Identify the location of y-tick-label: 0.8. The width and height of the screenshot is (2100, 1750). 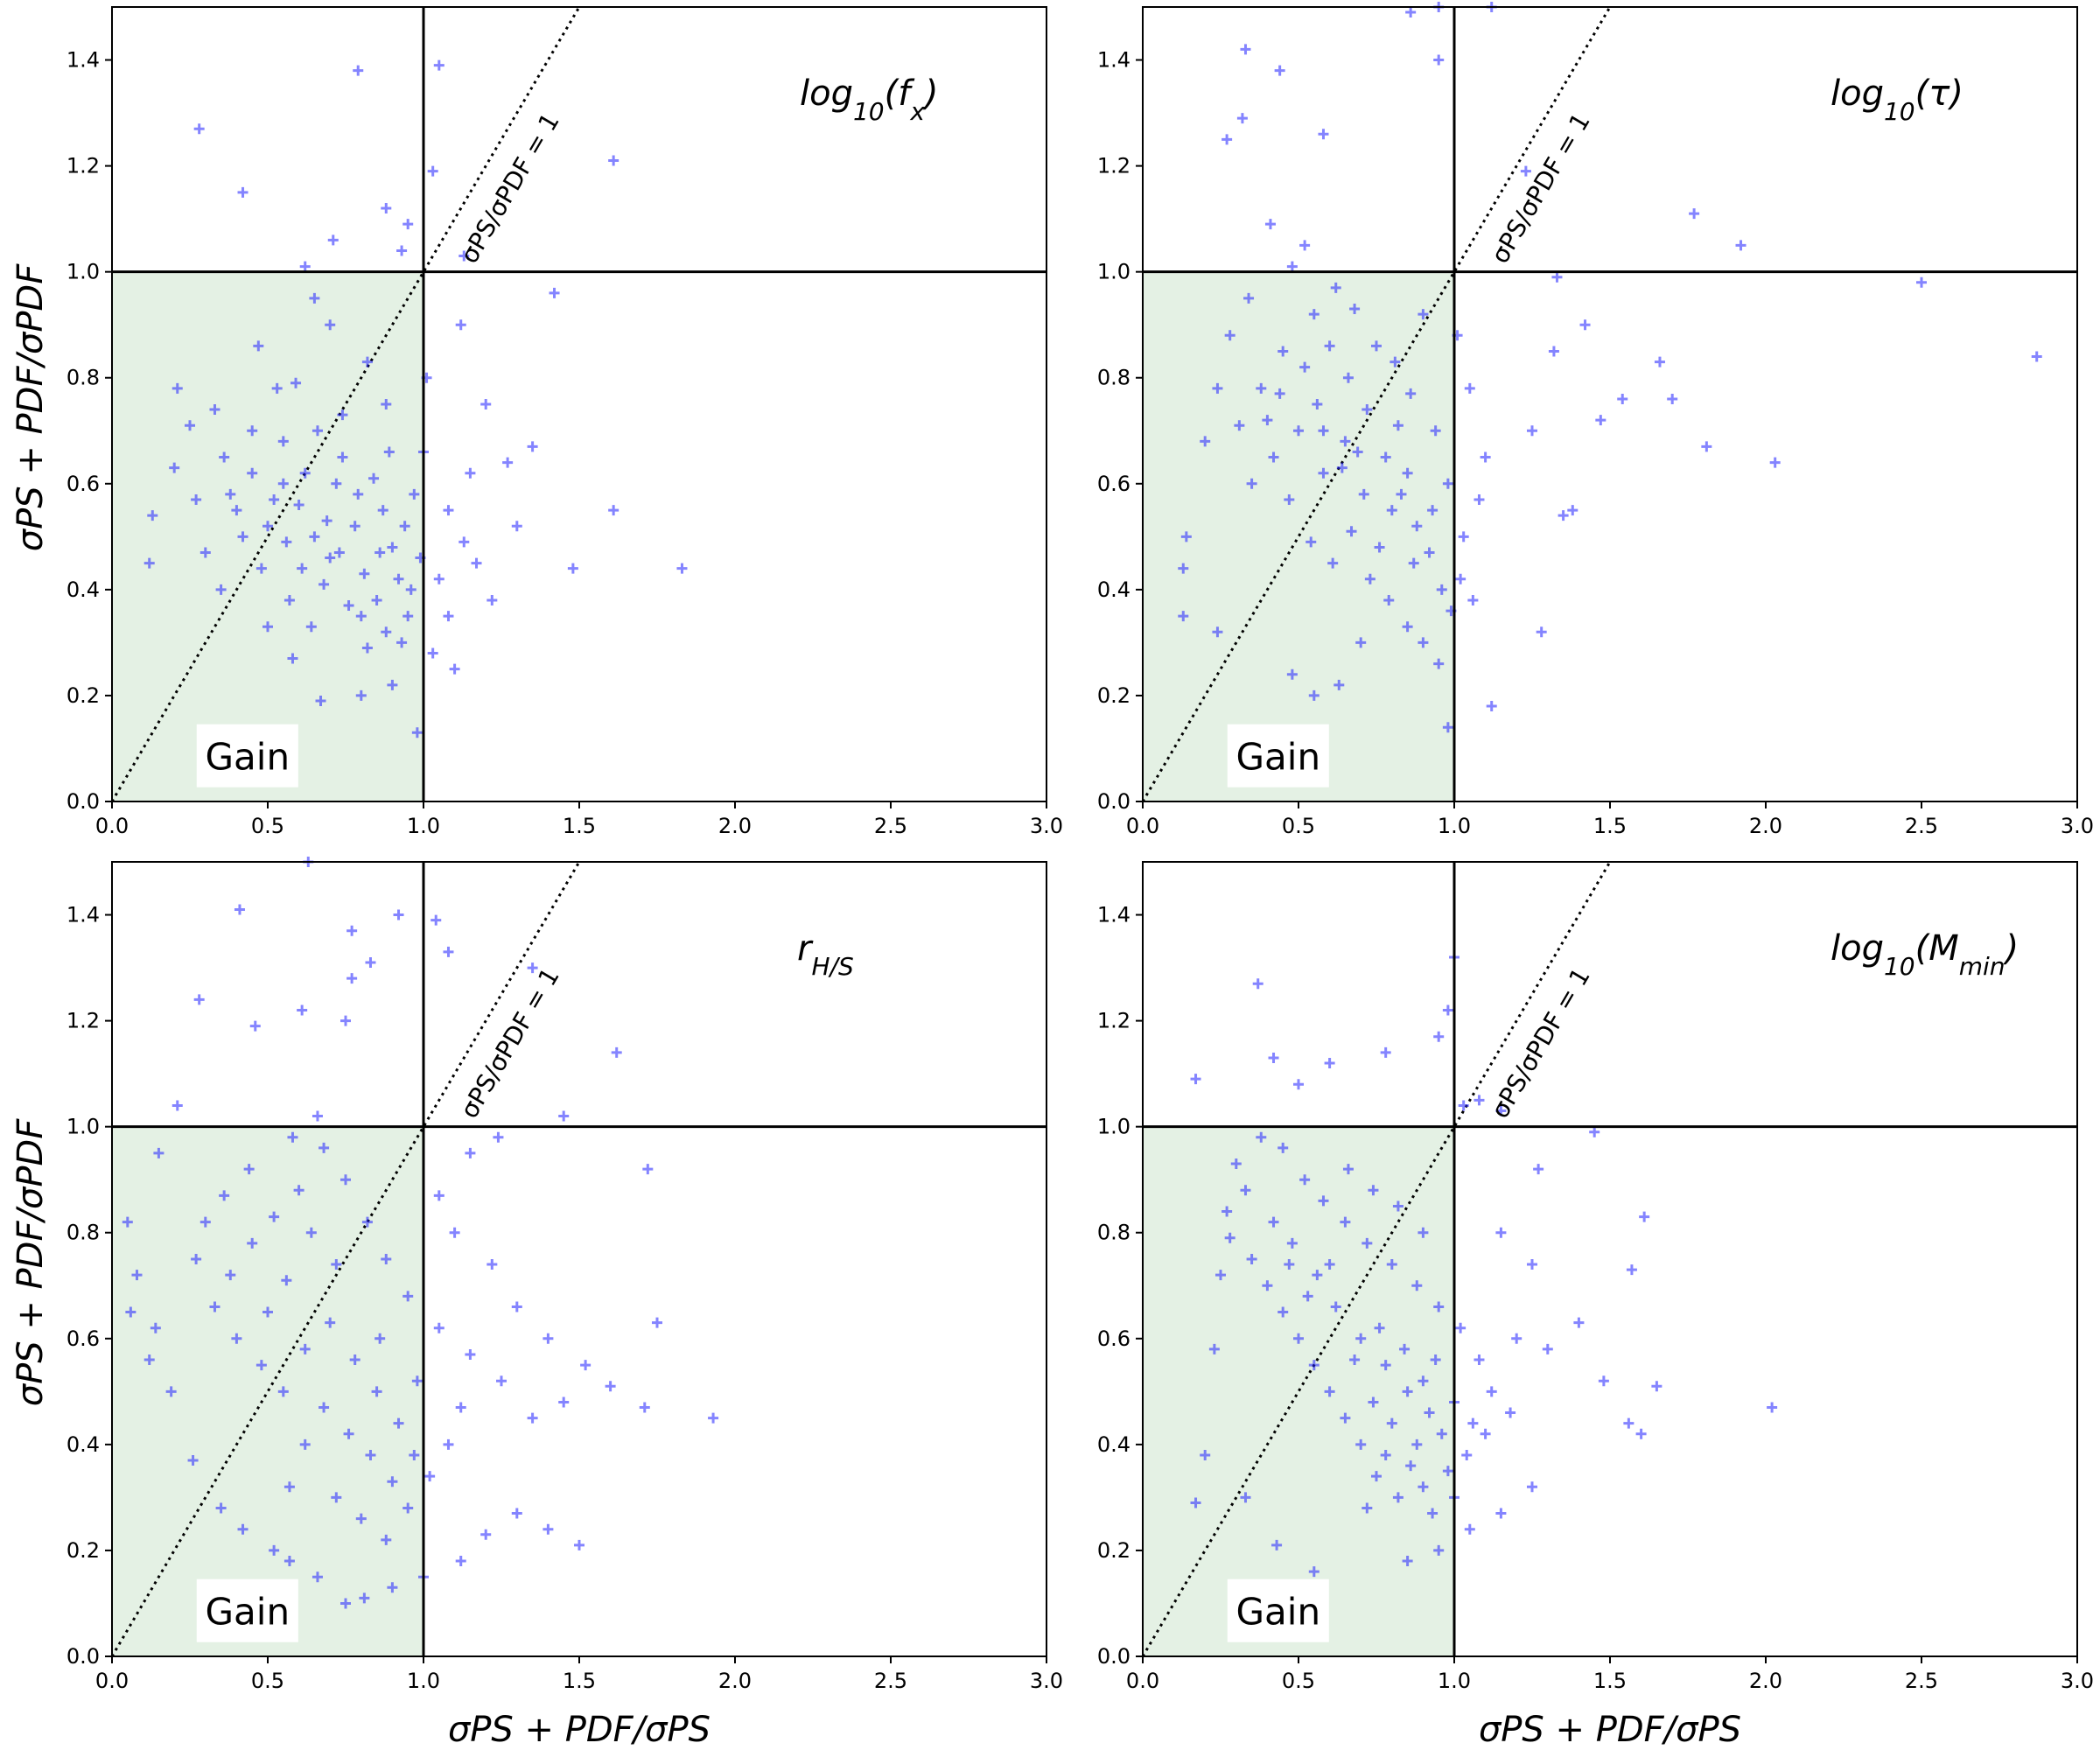
(1113, 1233).